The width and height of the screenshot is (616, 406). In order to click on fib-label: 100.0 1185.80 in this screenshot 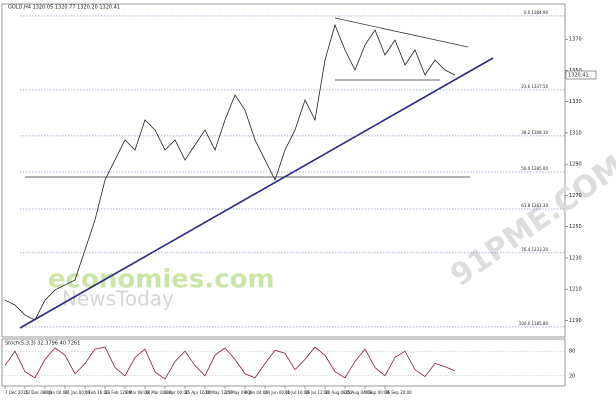, I will do `click(534, 323)`.